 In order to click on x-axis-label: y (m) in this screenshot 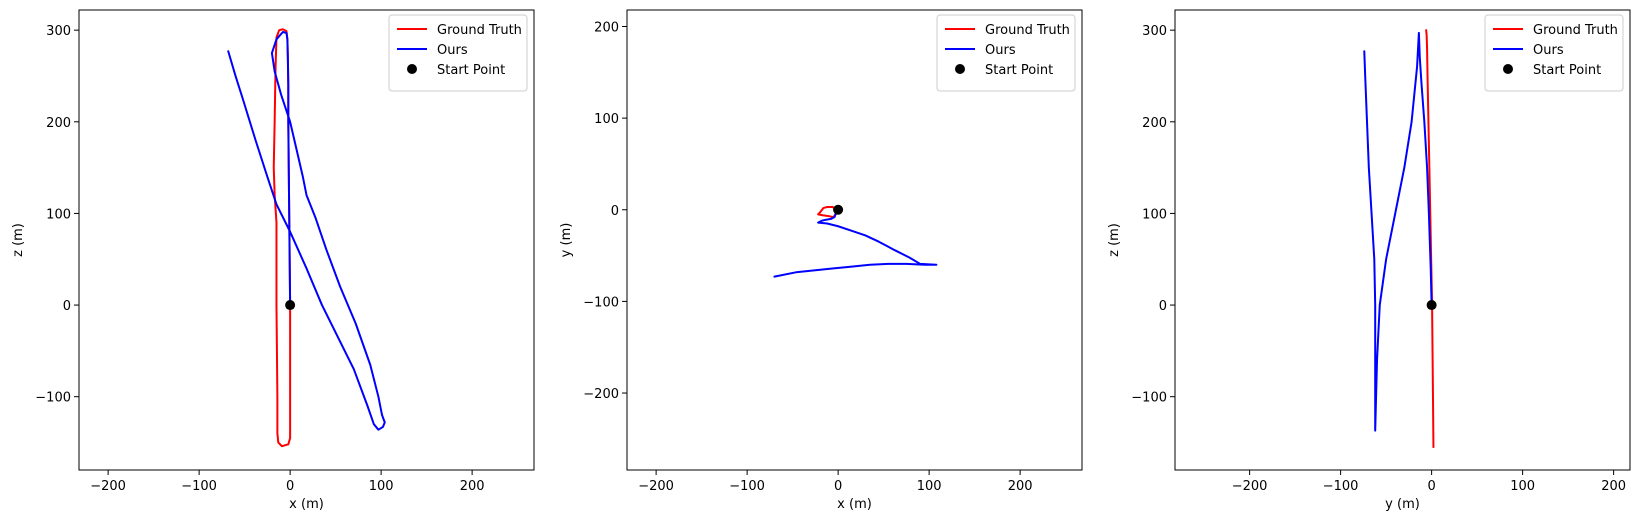, I will do `click(1402, 504)`.